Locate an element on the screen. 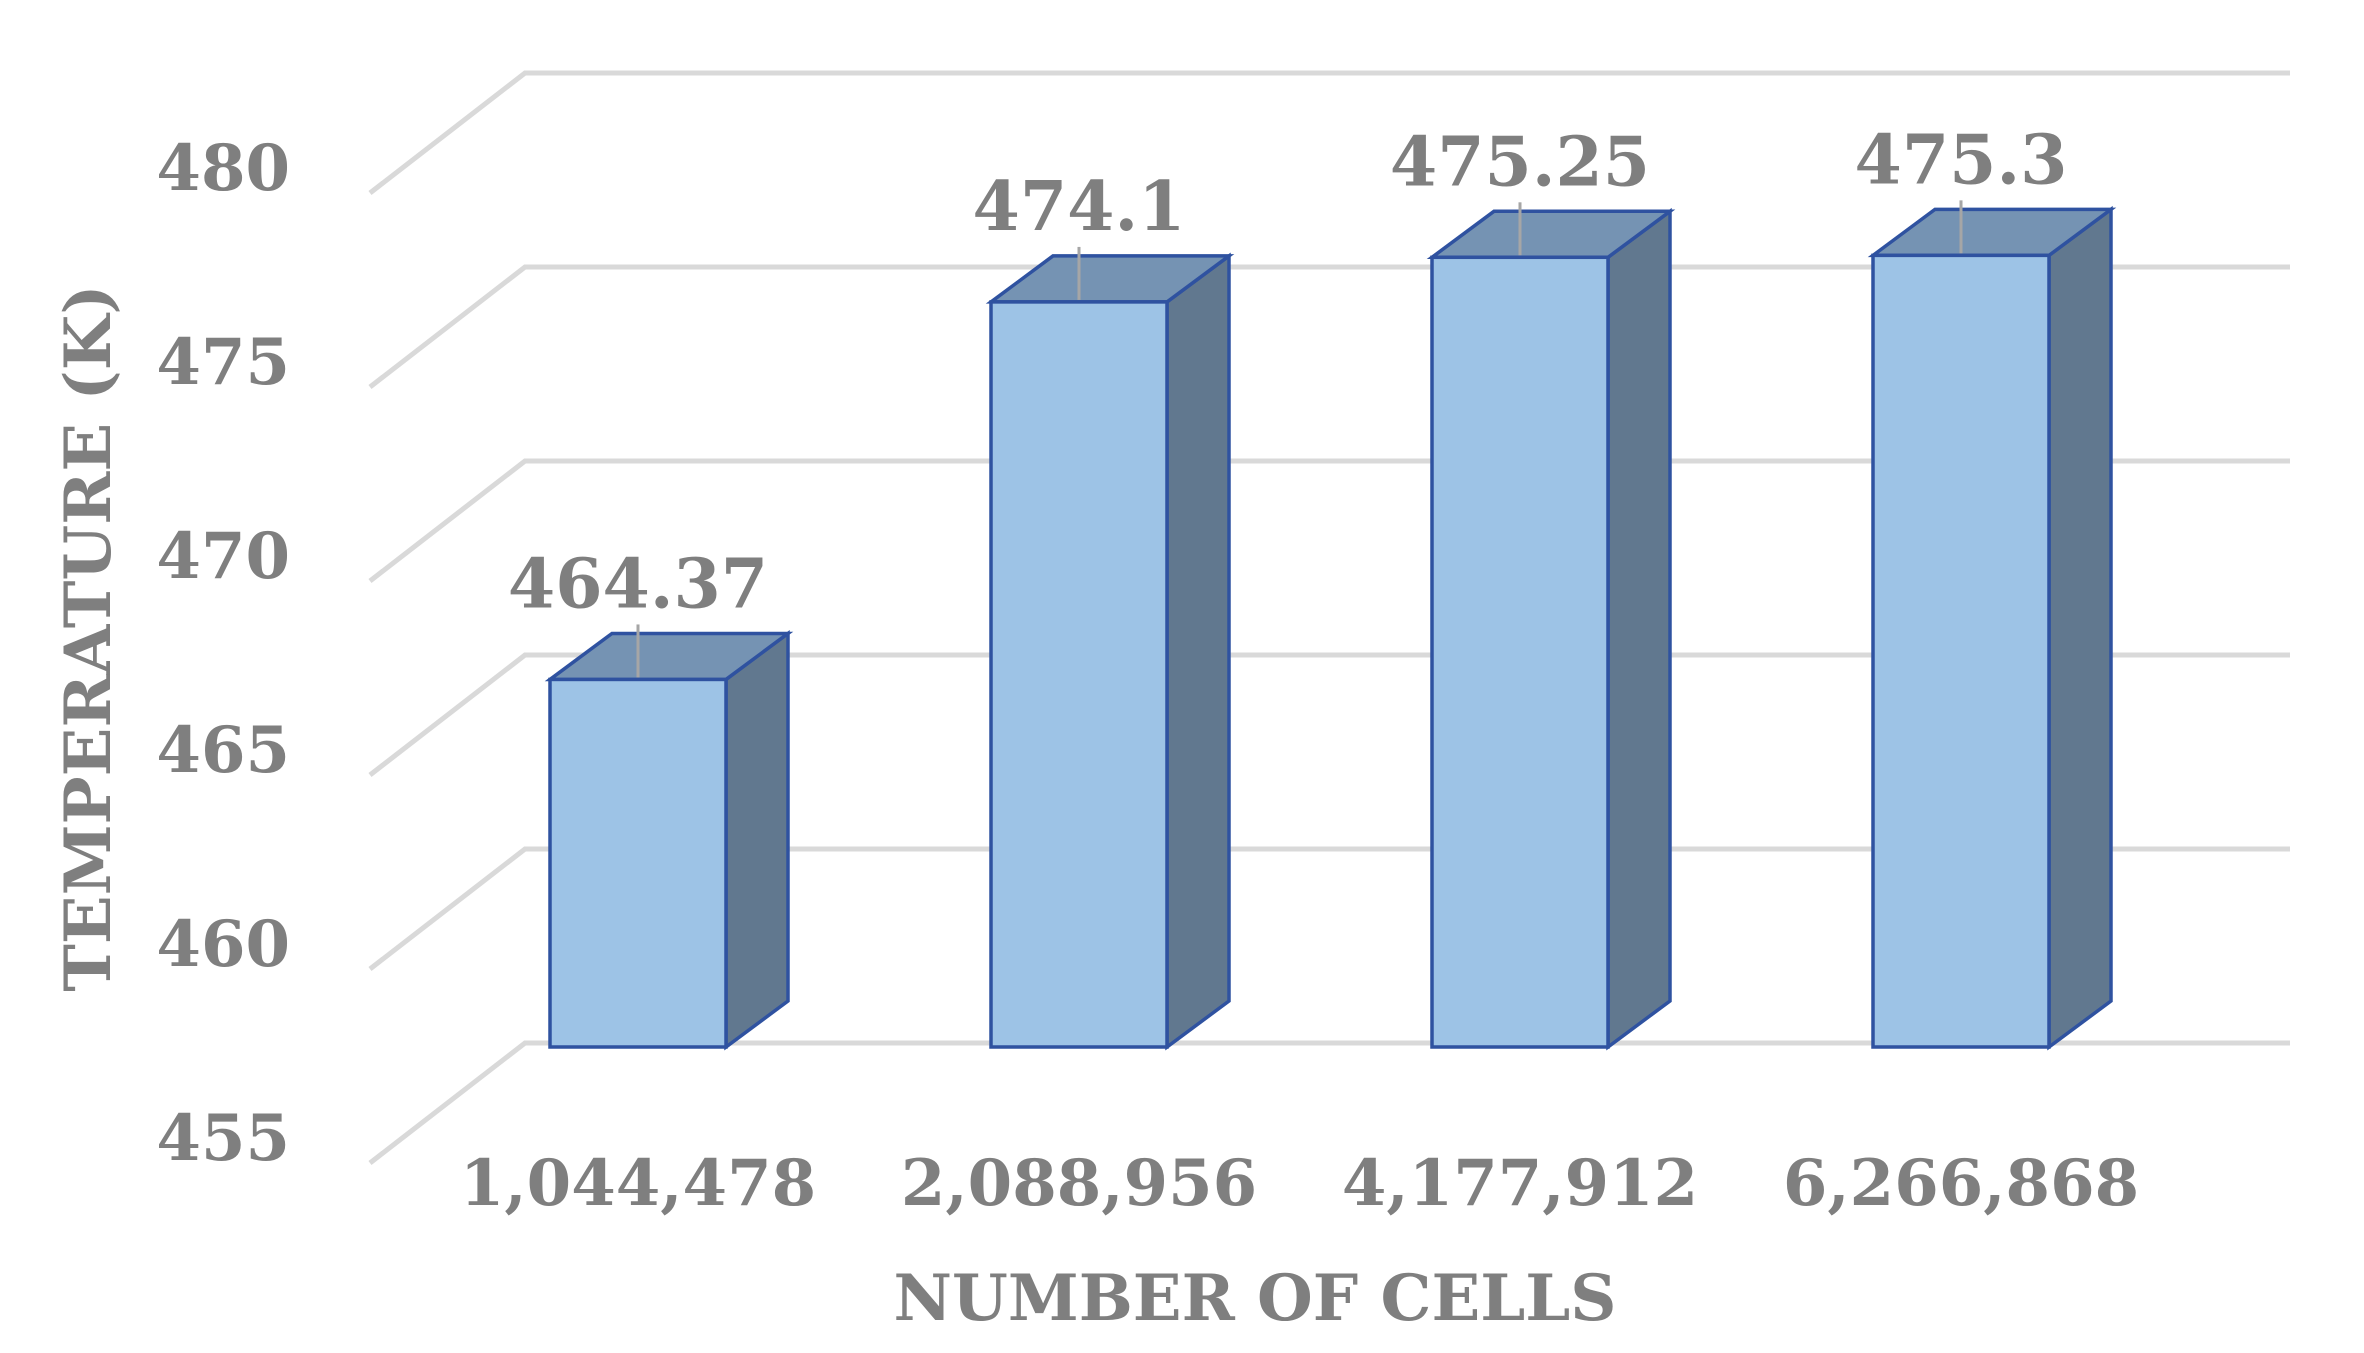  data-label: 464.37 is located at coordinates (638, 584).